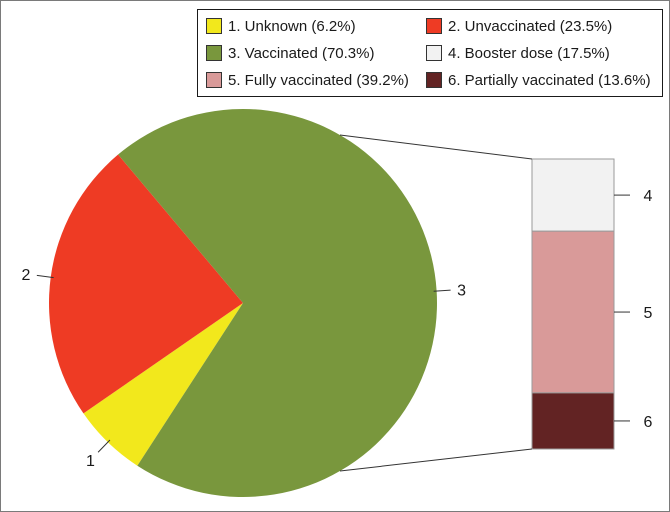  What do you see at coordinates (301, 53) in the screenshot?
I see `legend-label-vaccinated: 3. Vaccinated (70.3%)` at bounding box center [301, 53].